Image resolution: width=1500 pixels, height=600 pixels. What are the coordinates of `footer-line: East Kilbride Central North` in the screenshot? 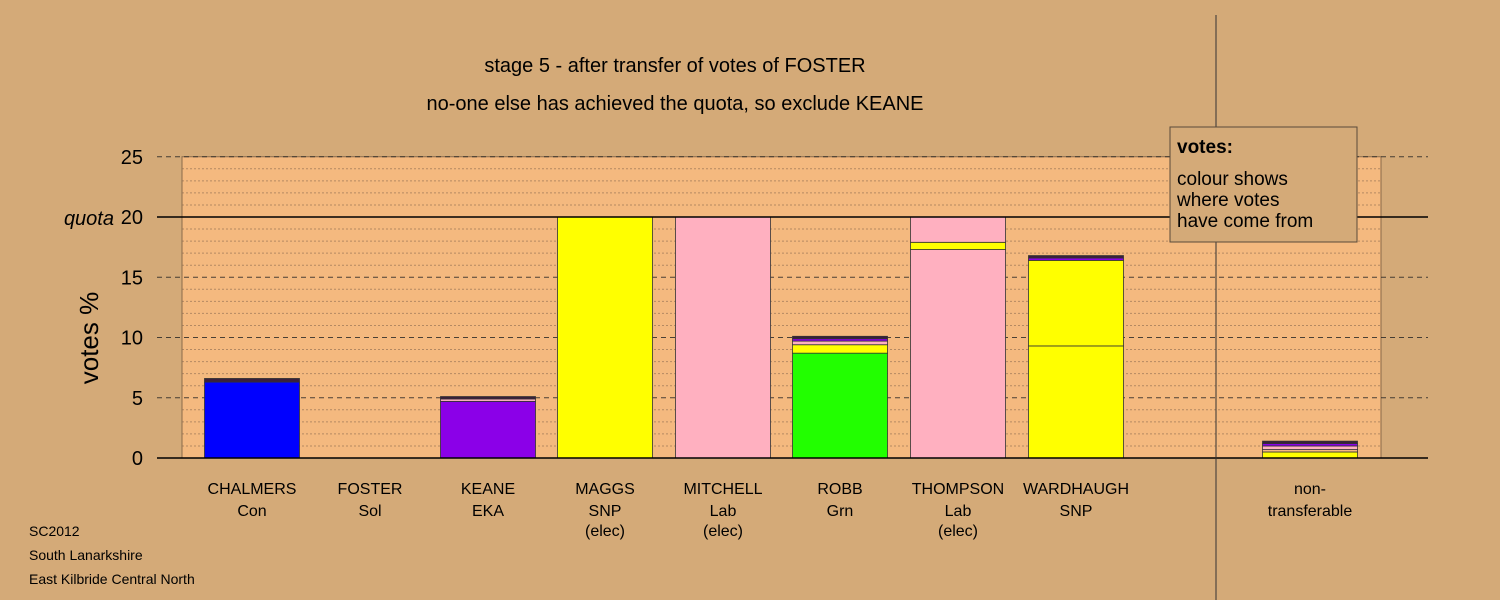 It's located at (112, 579).